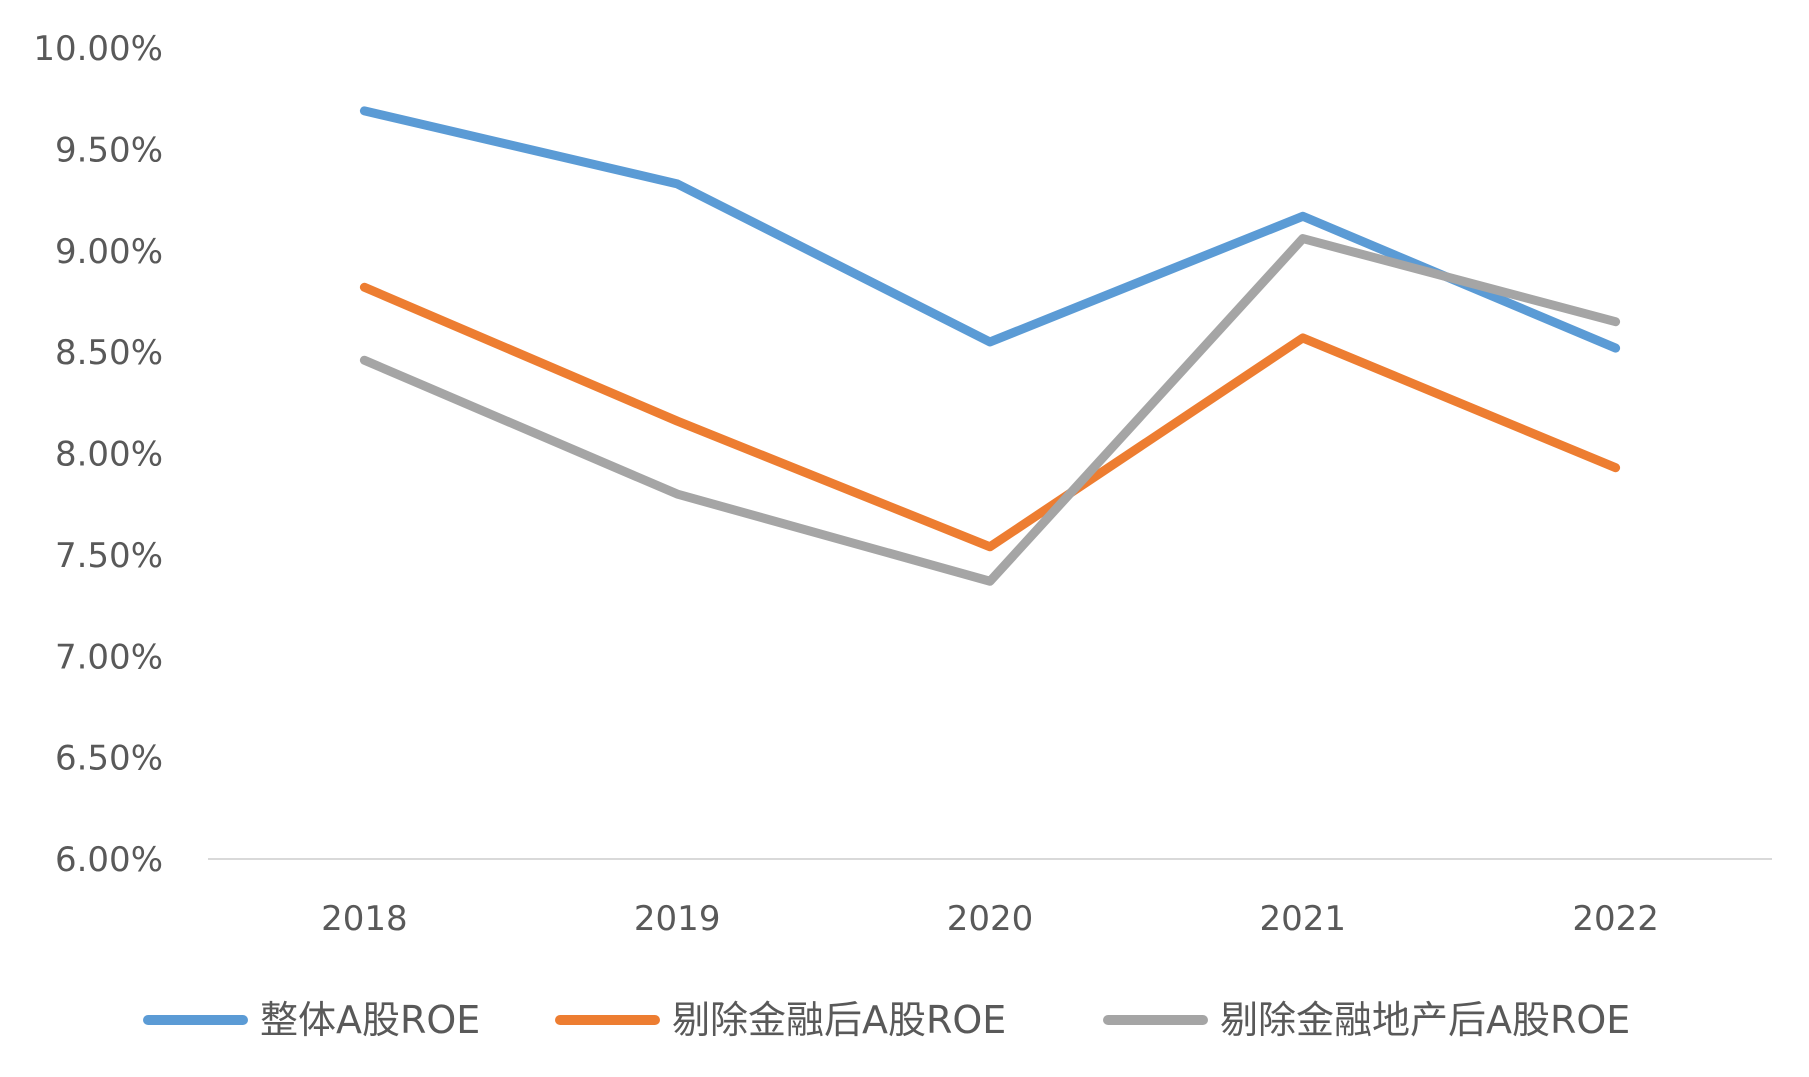 The width and height of the screenshot is (1809, 1077). I want to click on legend: 整体A股ROE 剔除金融后A股ROE 剔除金融地产后A股ROE, so click(886, 1020).